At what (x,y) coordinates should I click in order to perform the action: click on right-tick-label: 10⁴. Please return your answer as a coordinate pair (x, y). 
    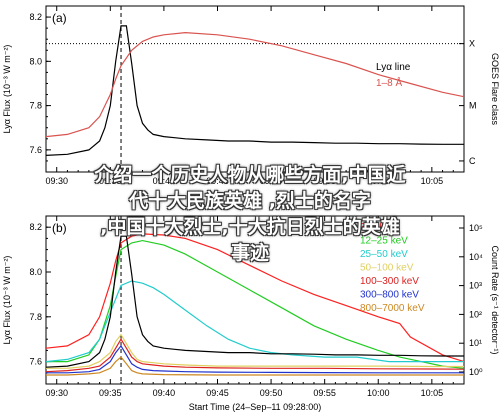
    Looking at the image, I should click on (476, 257).